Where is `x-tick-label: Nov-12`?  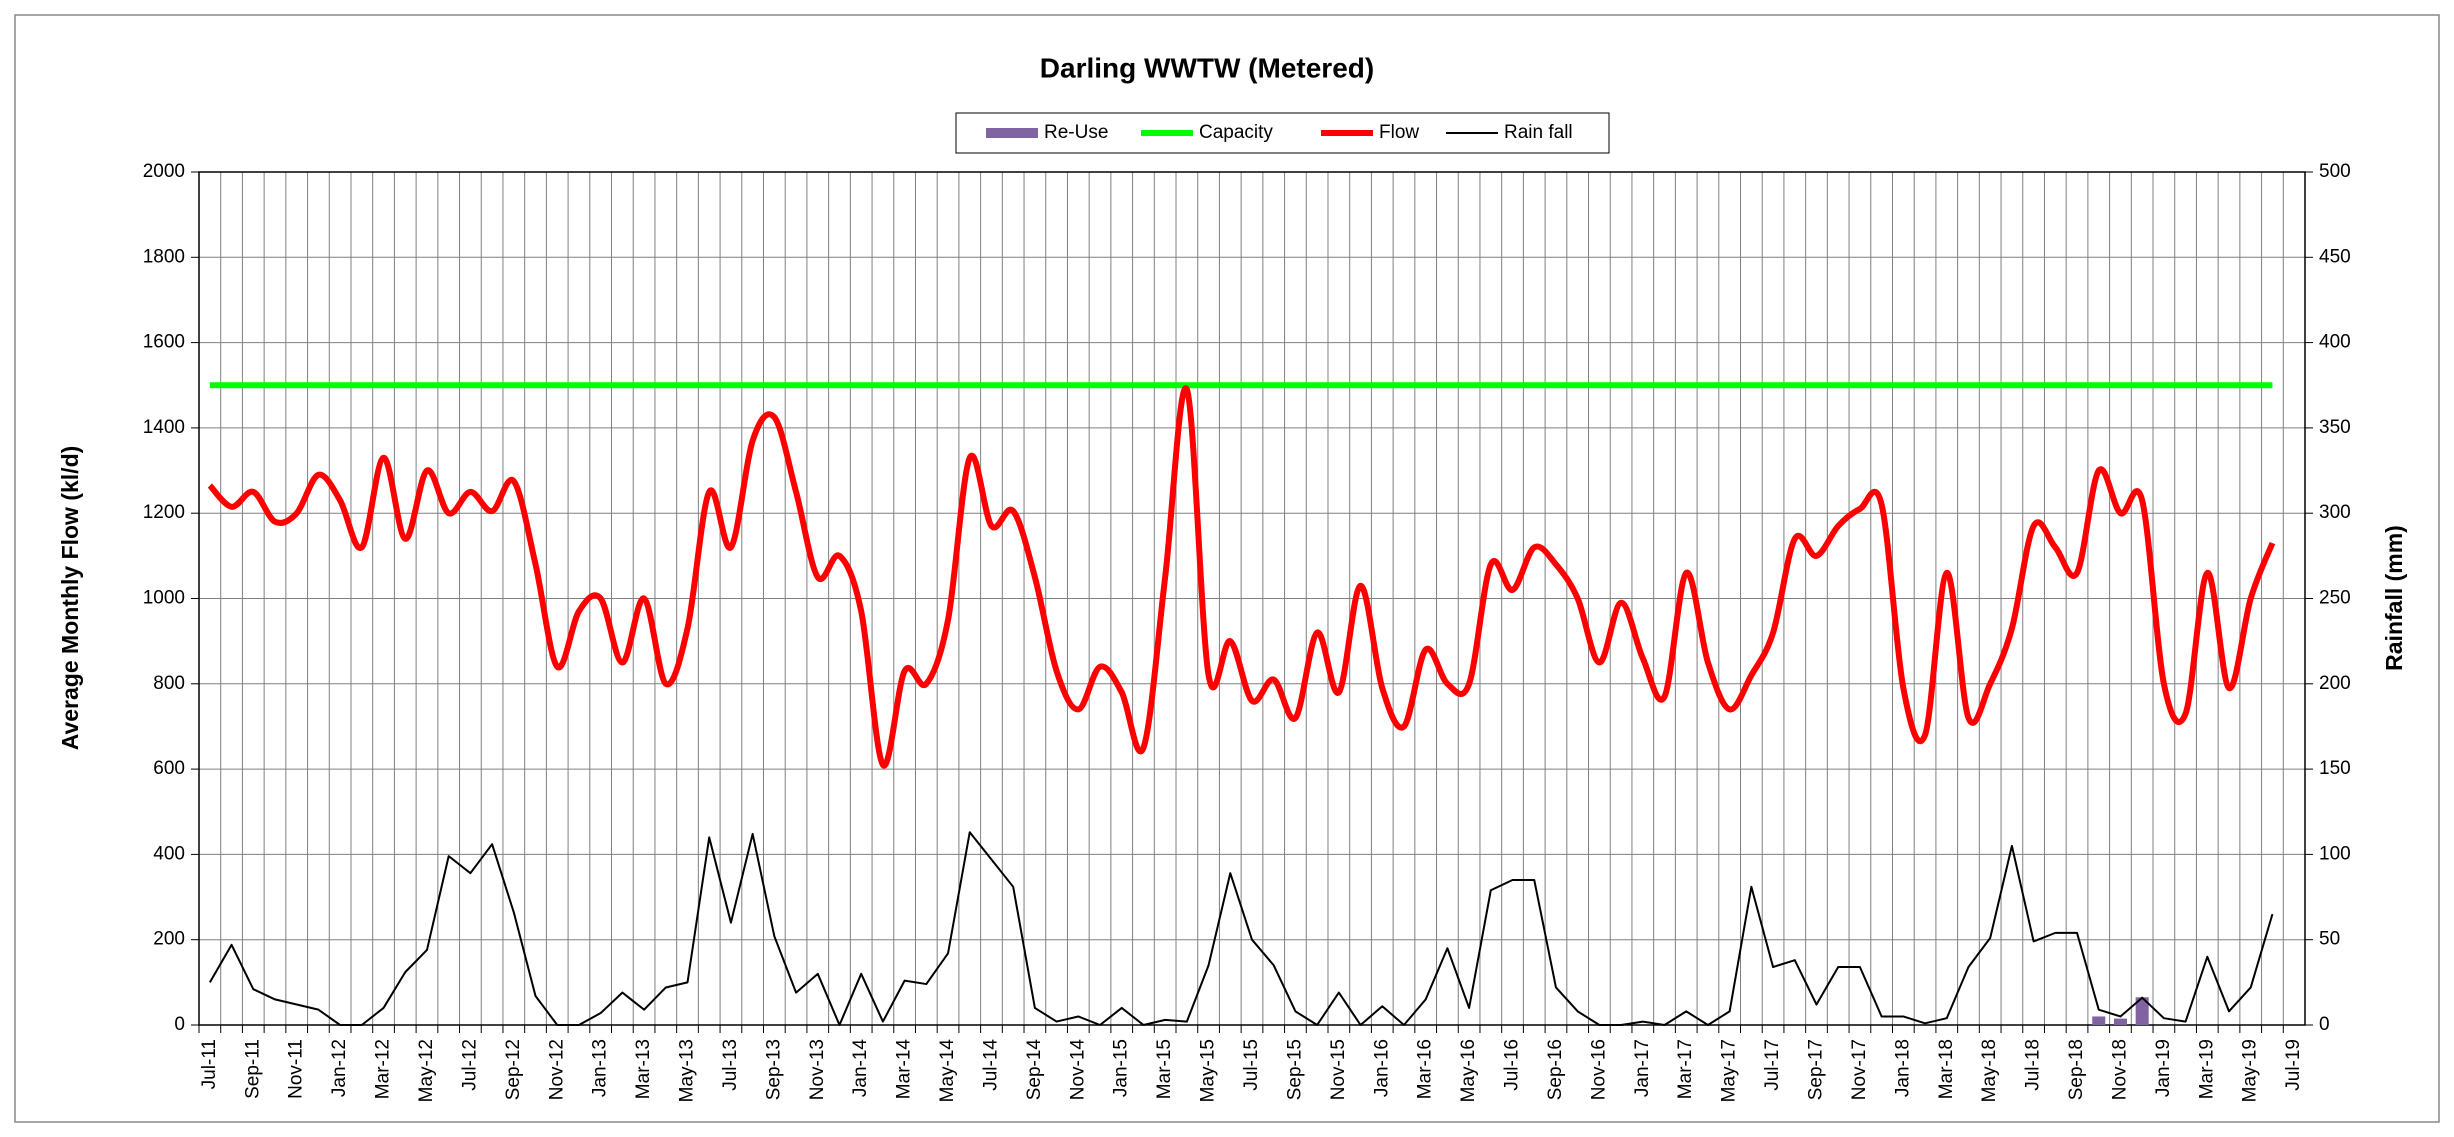 x-tick-label: Nov-12 is located at coordinates (556, 1069).